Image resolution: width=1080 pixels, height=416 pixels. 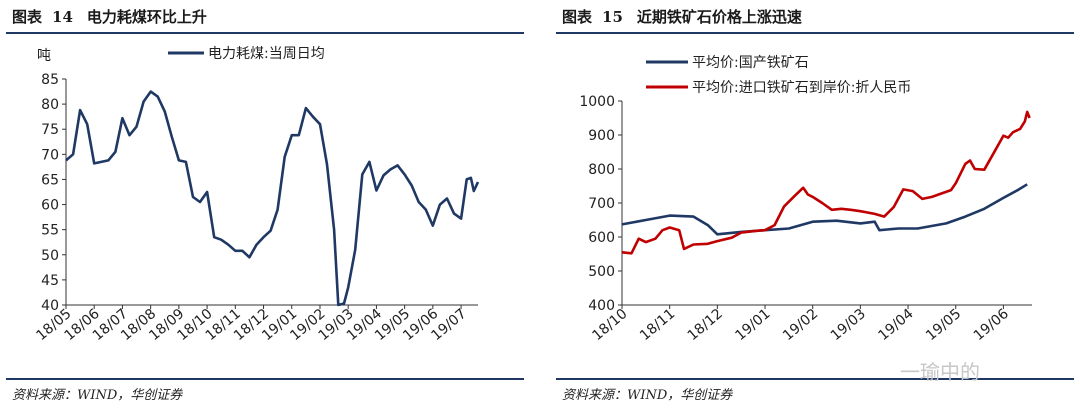 What do you see at coordinates (601, 204) in the screenshot?
I see `y-tick-label: 700` at bounding box center [601, 204].